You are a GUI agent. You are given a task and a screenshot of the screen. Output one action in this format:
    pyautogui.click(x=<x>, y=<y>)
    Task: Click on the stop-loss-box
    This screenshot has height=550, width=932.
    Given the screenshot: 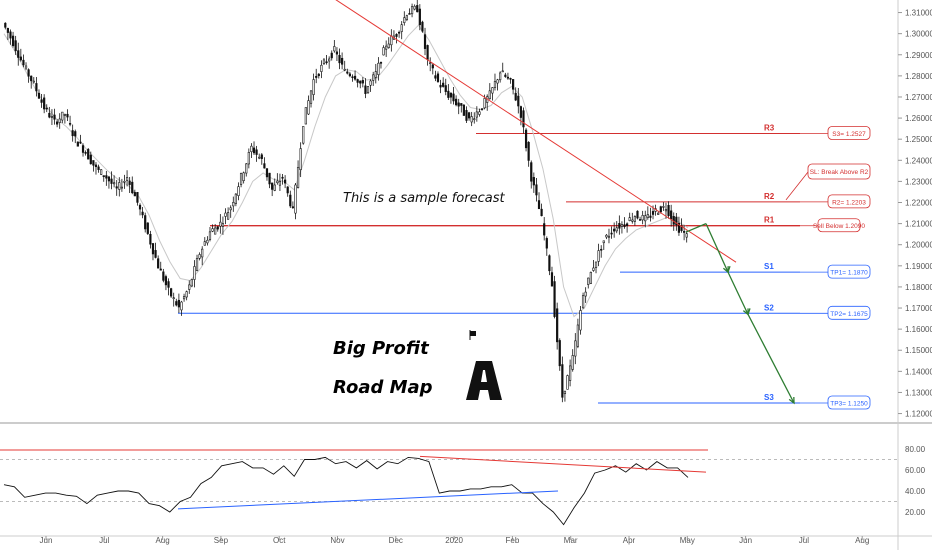 What is the action you would take?
    pyautogui.click(x=839, y=171)
    